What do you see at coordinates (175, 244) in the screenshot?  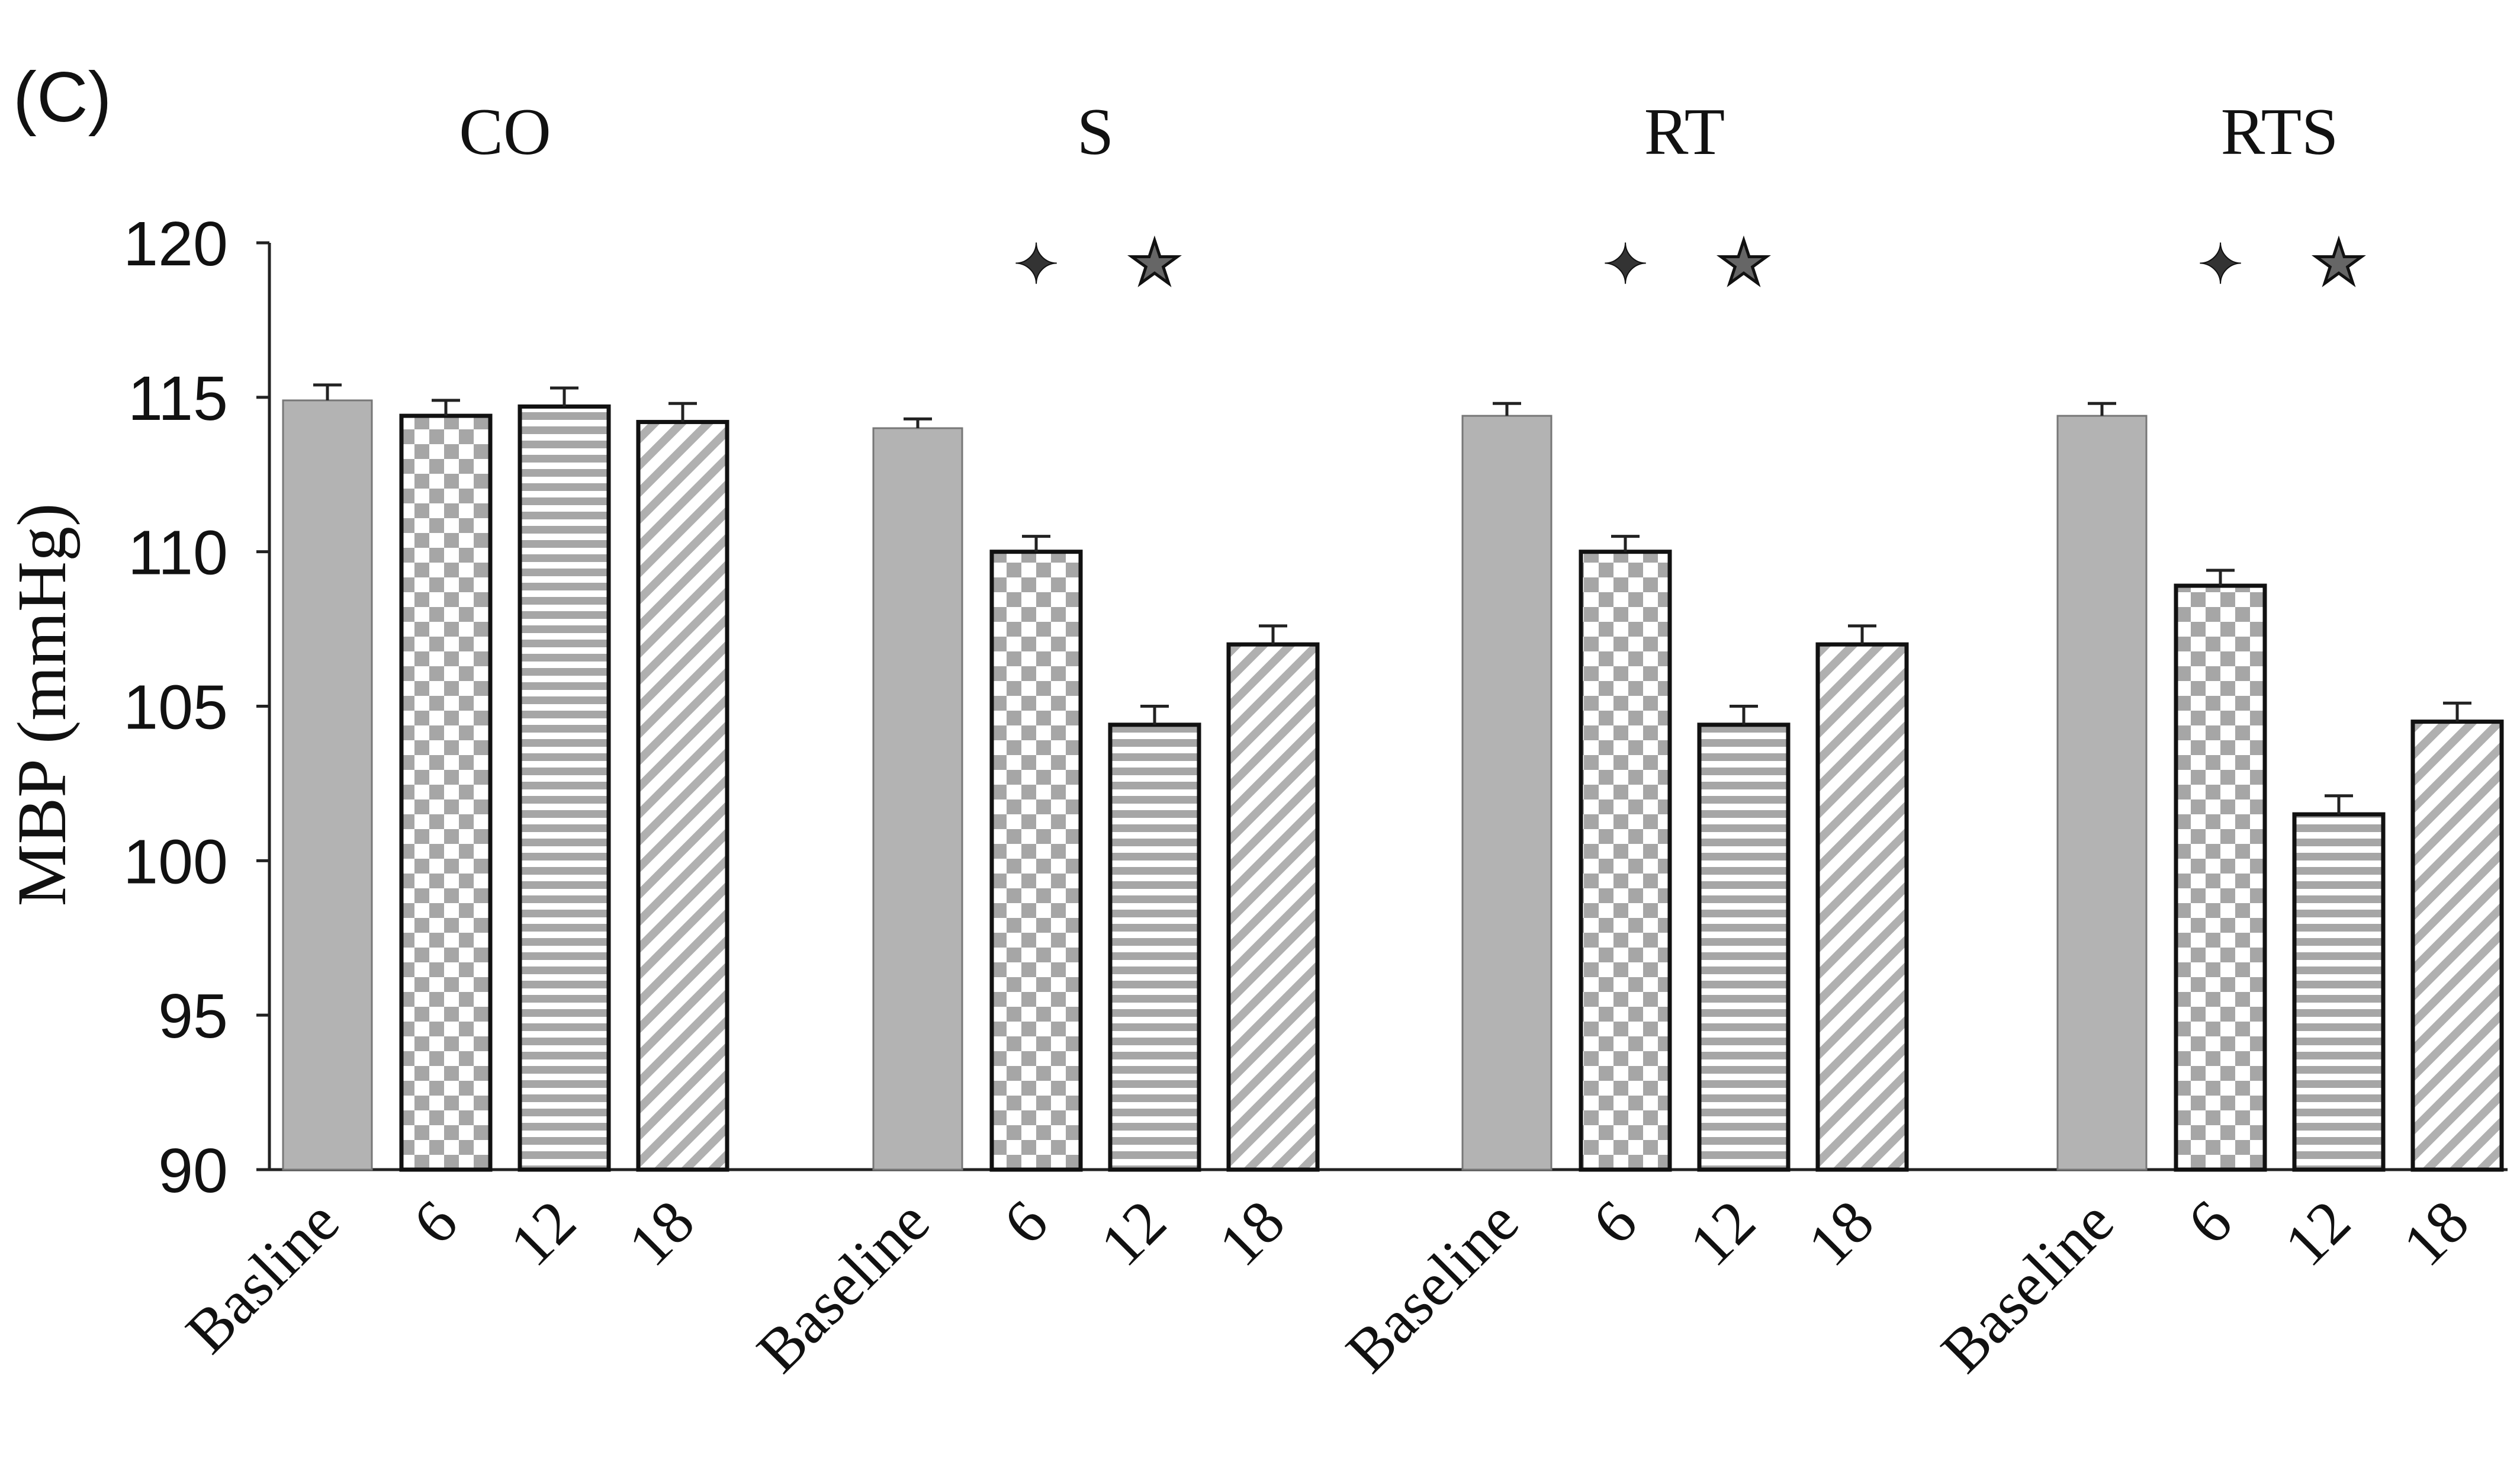 I see `y-tick-label: 120` at bounding box center [175, 244].